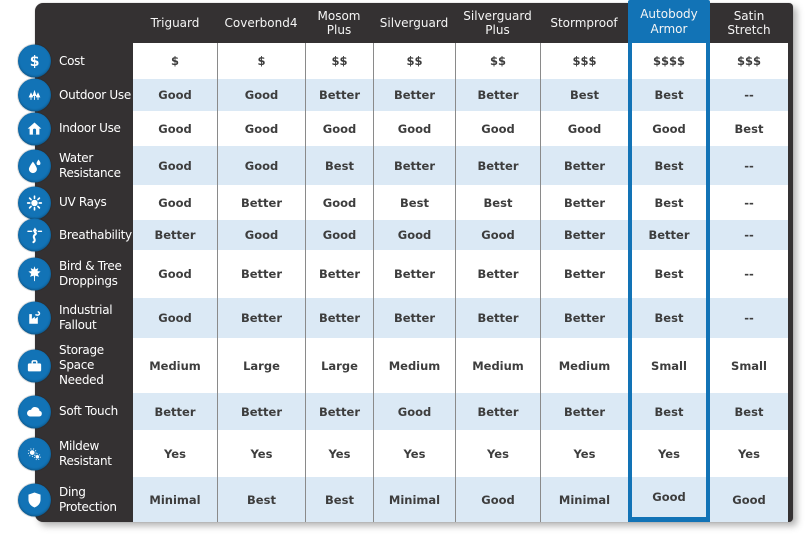 Image resolution: width=809 pixels, height=550 pixels. What do you see at coordinates (339, 165) in the screenshot?
I see `cell-water-resistance-mosom-plus: Best` at bounding box center [339, 165].